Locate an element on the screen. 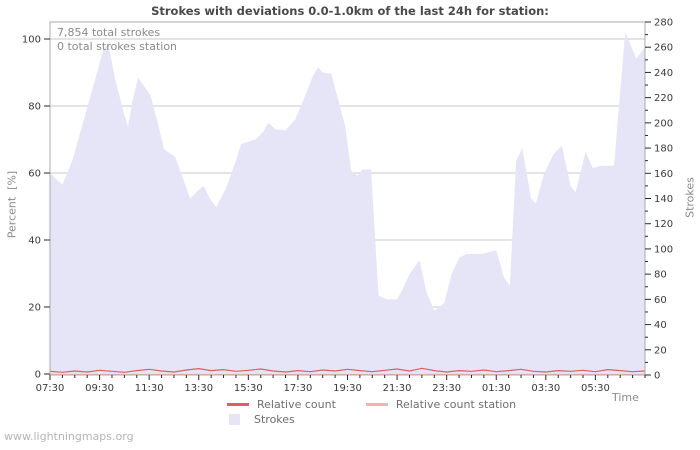 The image size is (700, 450). legend-label: Relative count station is located at coordinates (456, 404).